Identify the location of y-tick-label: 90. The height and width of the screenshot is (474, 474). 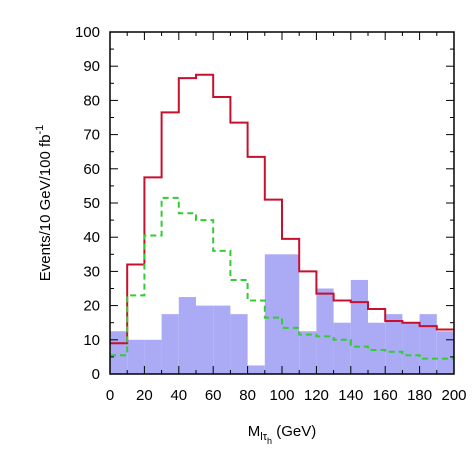
(91, 66).